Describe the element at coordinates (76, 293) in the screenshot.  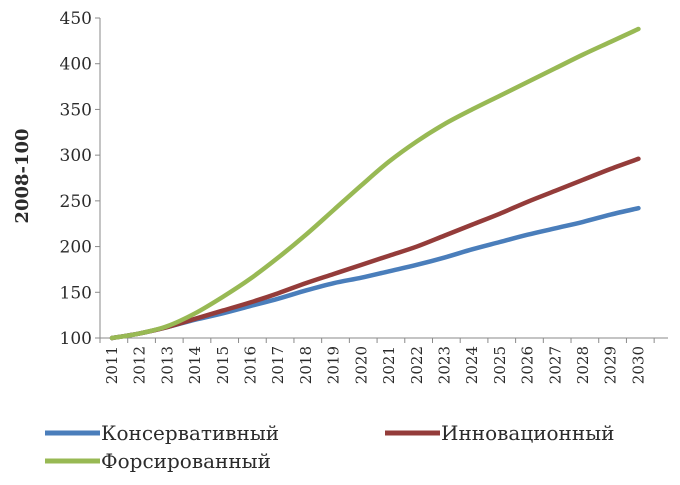
I see `y-tick-label: 150` at that location.